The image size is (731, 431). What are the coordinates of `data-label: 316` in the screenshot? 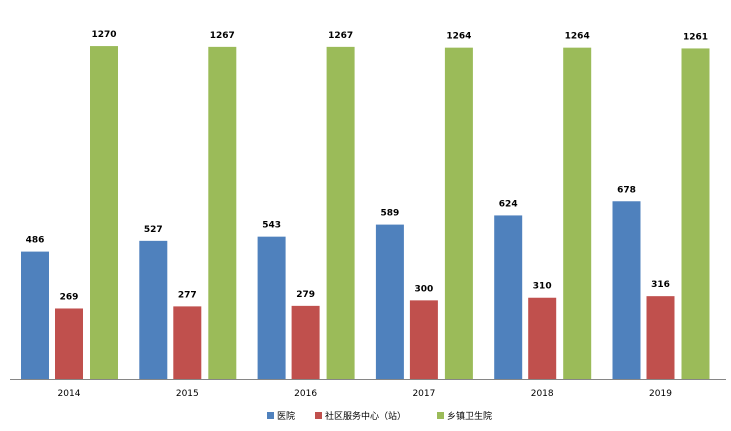 It's located at (660, 285).